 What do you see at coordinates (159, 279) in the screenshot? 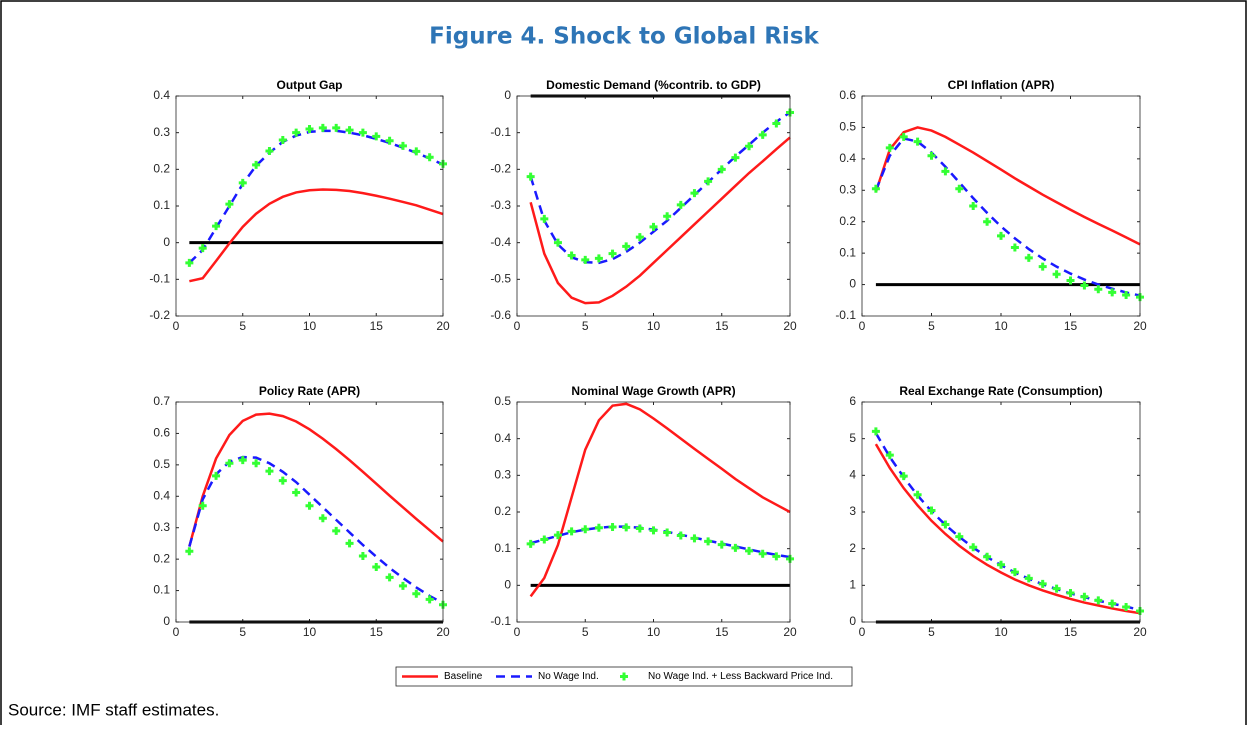
I see `y-tick-label: -0.1` at bounding box center [159, 279].